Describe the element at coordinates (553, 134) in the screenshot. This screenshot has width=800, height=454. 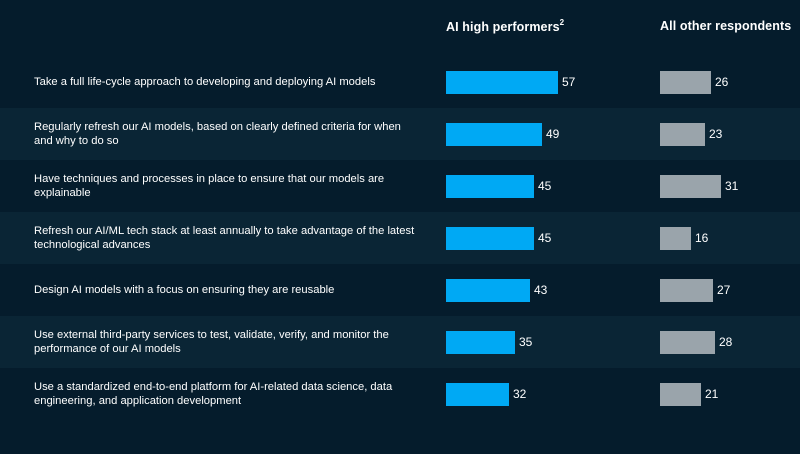
I see `data-label: 49` at that location.